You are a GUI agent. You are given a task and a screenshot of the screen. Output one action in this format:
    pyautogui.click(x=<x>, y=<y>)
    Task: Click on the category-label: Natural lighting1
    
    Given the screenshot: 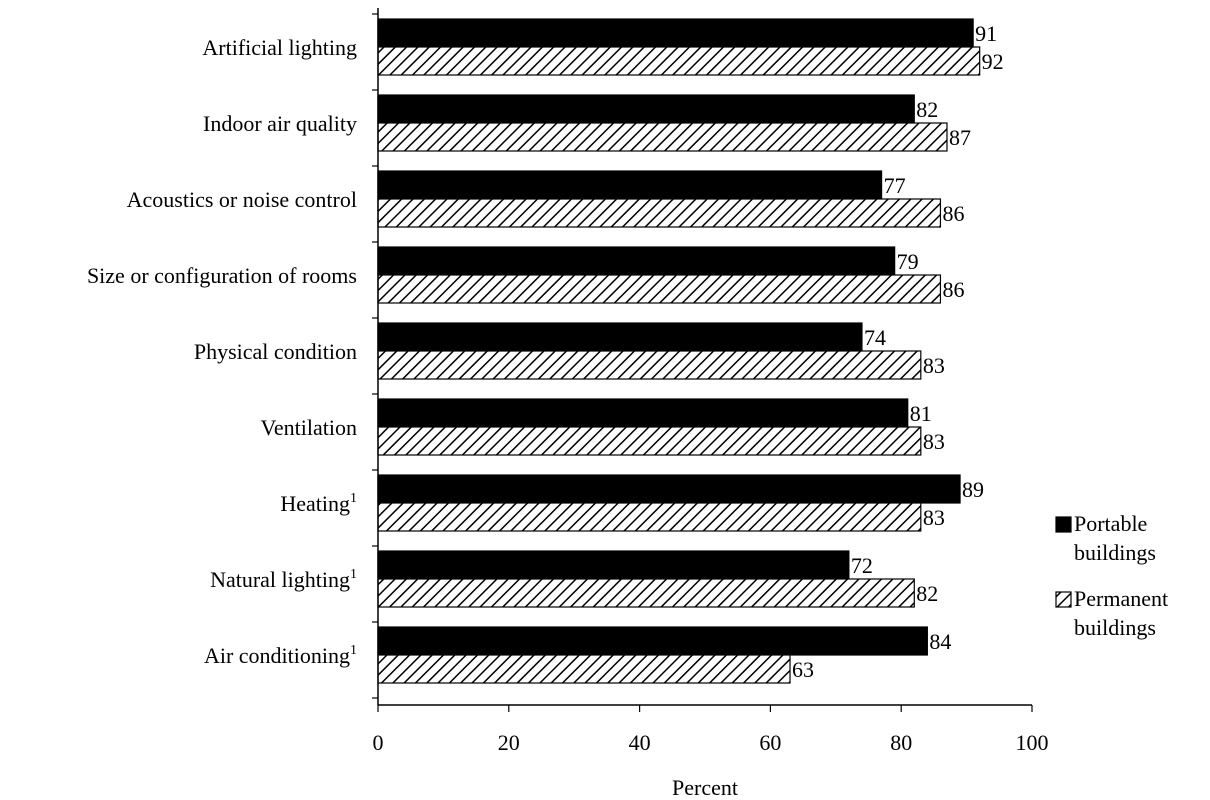 What is the action you would take?
    pyautogui.click(x=283, y=579)
    